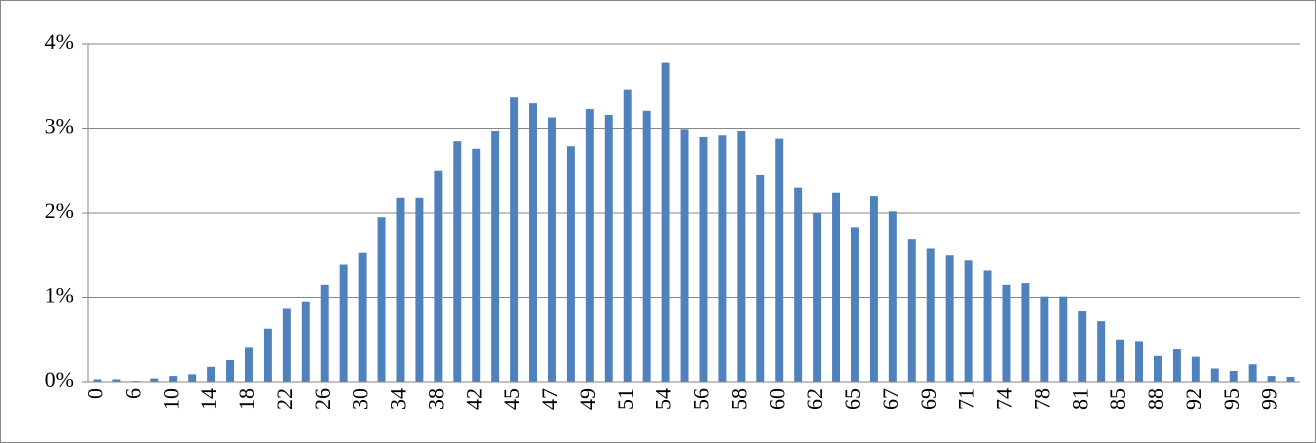 Image resolution: width=1316 pixels, height=443 pixels. Describe the element at coordinates (852, 399) in the screenshot. I see `x-tick-label: 65` at that location.